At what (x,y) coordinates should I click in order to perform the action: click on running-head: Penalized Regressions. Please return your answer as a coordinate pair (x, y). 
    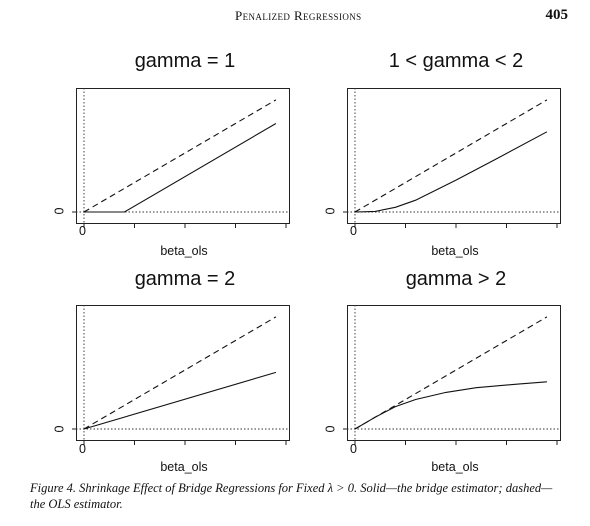
    Looking at the image, I should click on (298, 15).